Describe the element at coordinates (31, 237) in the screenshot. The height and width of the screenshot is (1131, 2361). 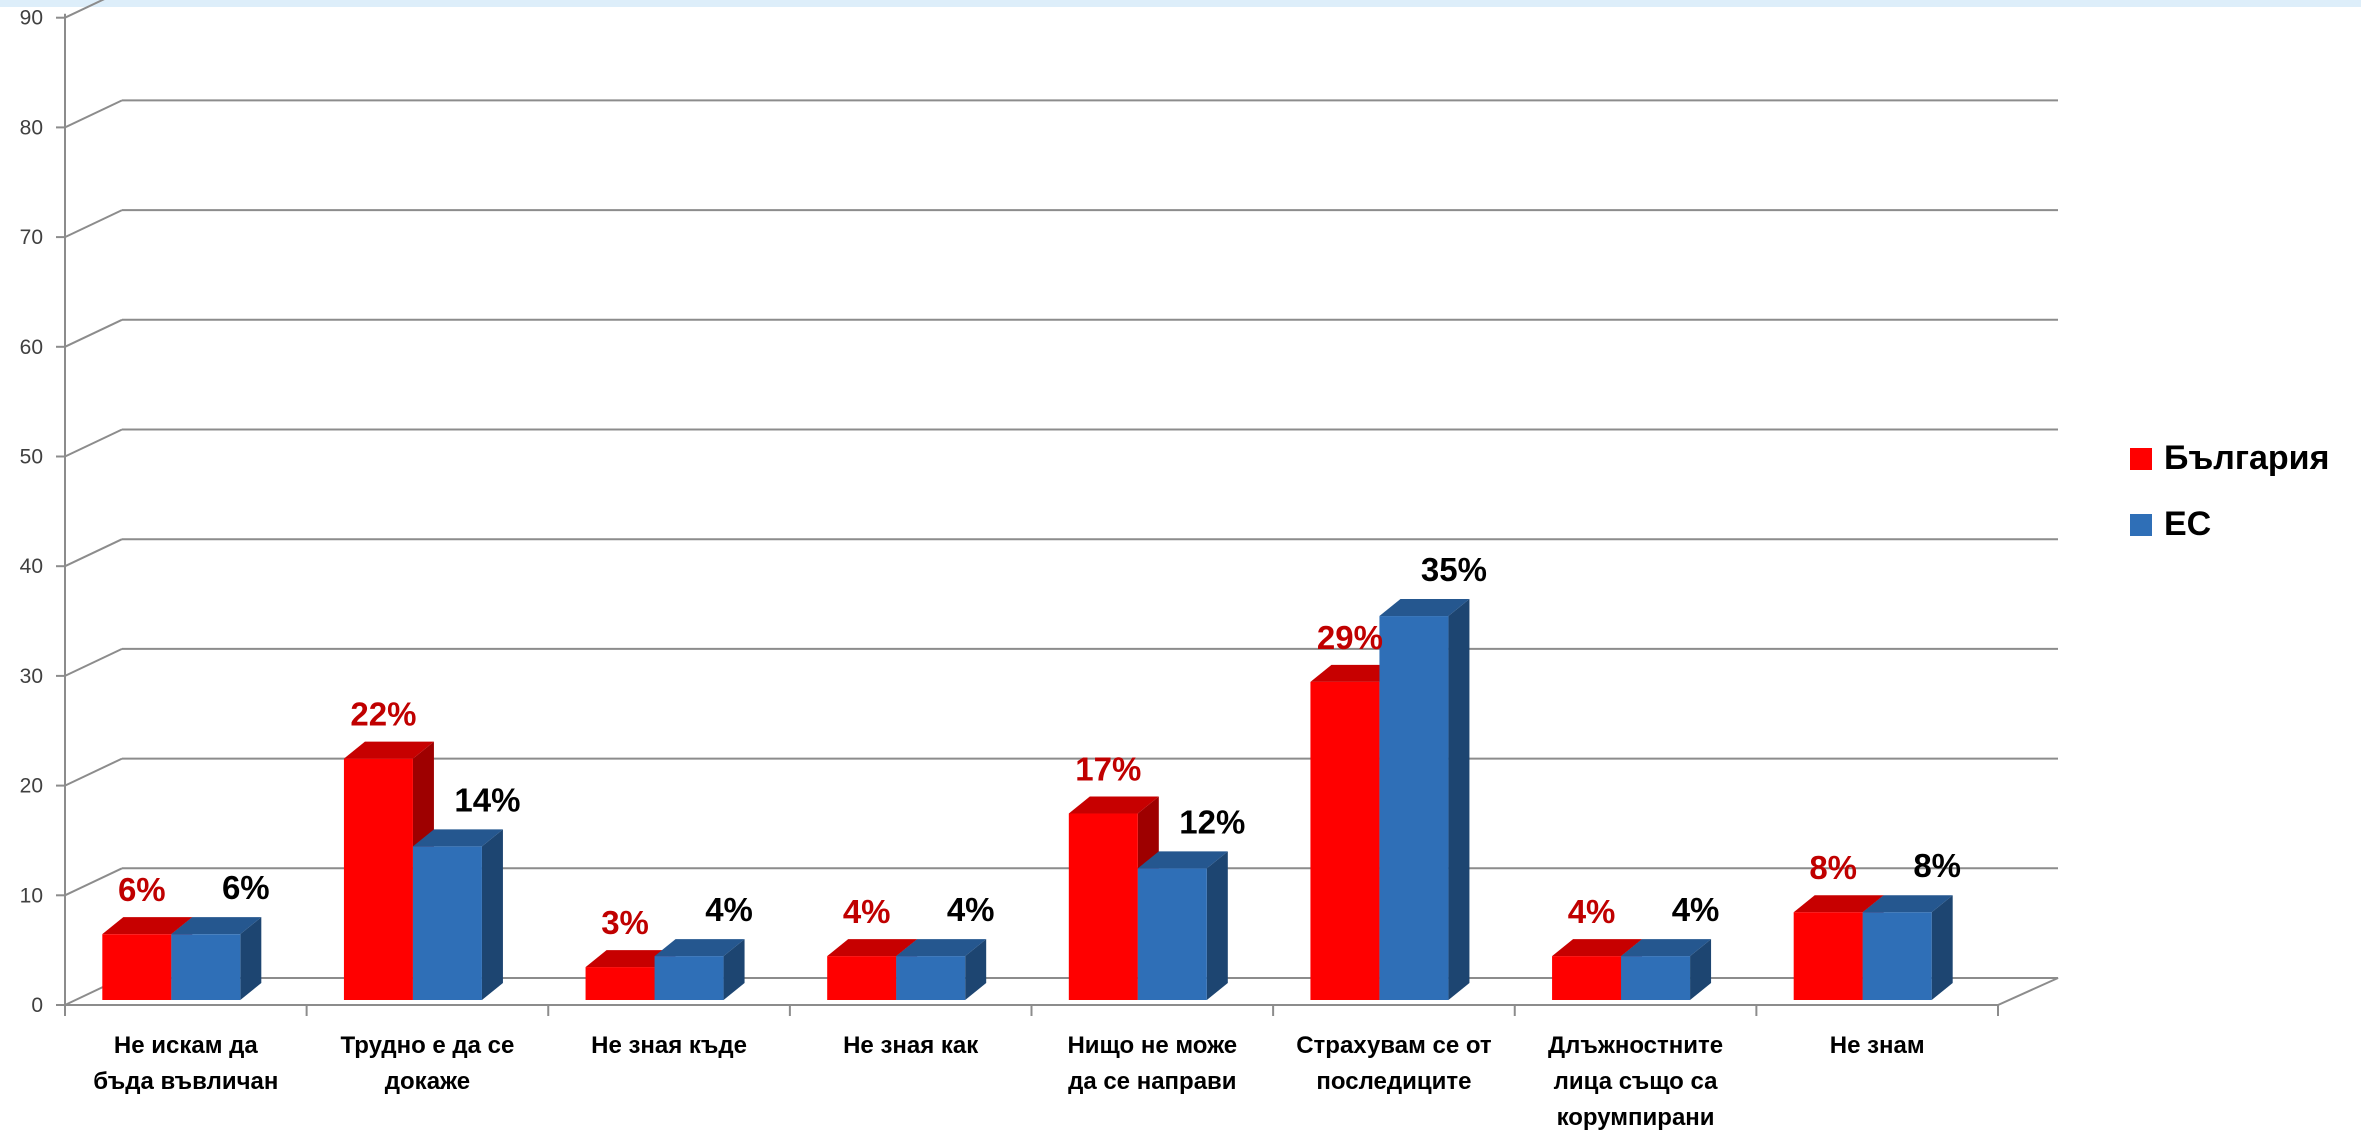
I see `y-tick-label: 70` at that location.